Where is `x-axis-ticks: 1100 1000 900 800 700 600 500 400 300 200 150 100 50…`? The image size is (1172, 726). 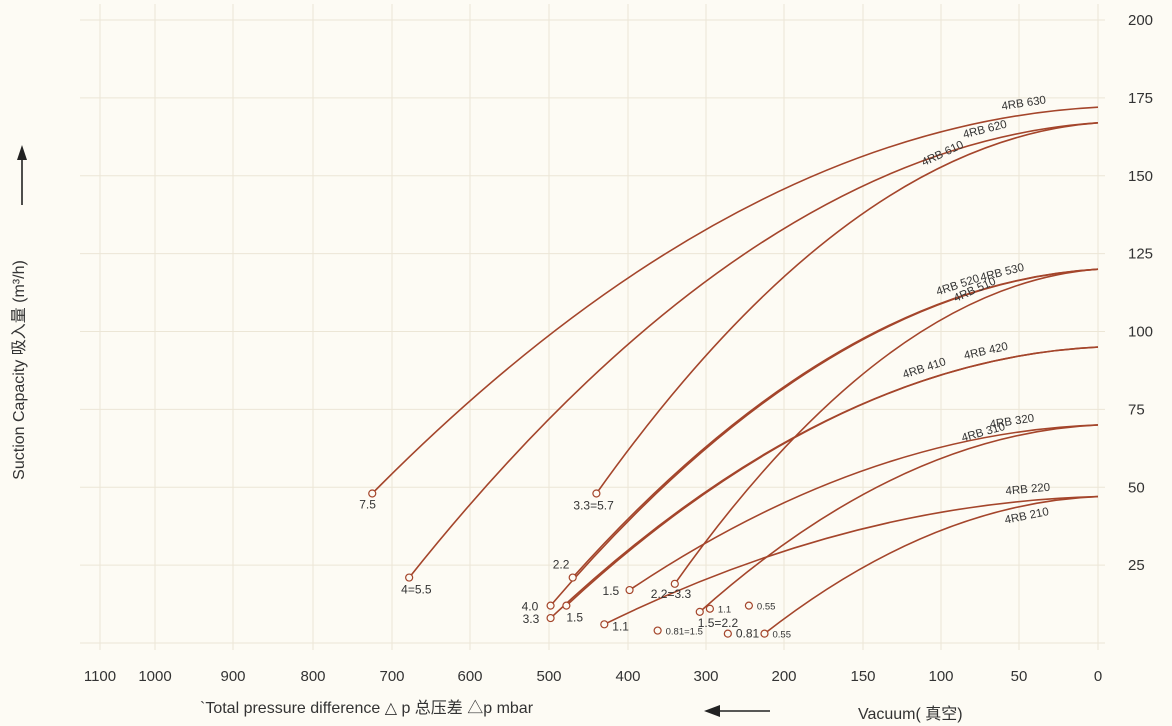 x-axis-ticks: 1100 1000 900 800 700 600 500 400 300 200 150 100 50… is located at coordinates (593, 676).